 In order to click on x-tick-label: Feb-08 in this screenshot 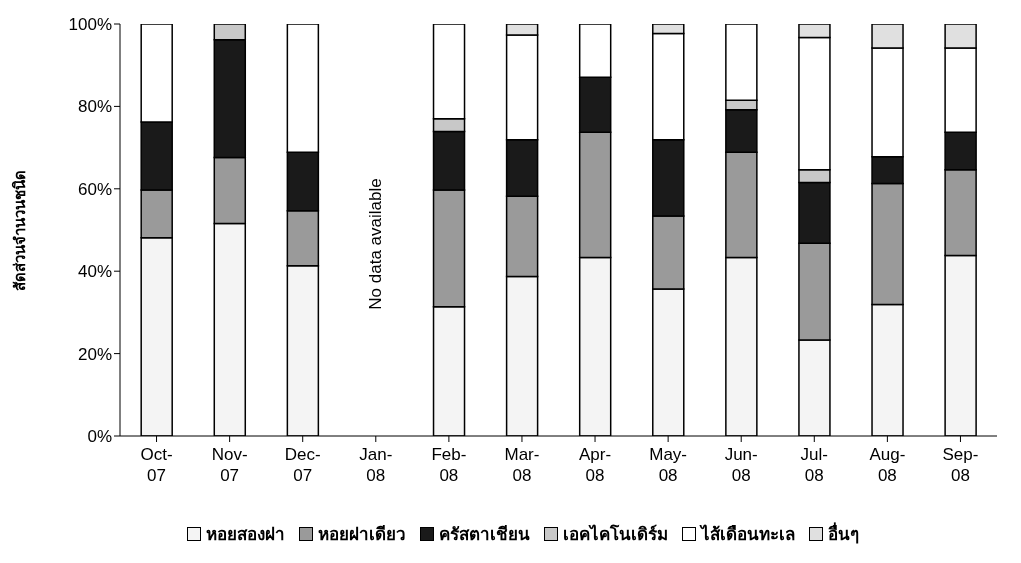, I will do `click(449, 465)`.